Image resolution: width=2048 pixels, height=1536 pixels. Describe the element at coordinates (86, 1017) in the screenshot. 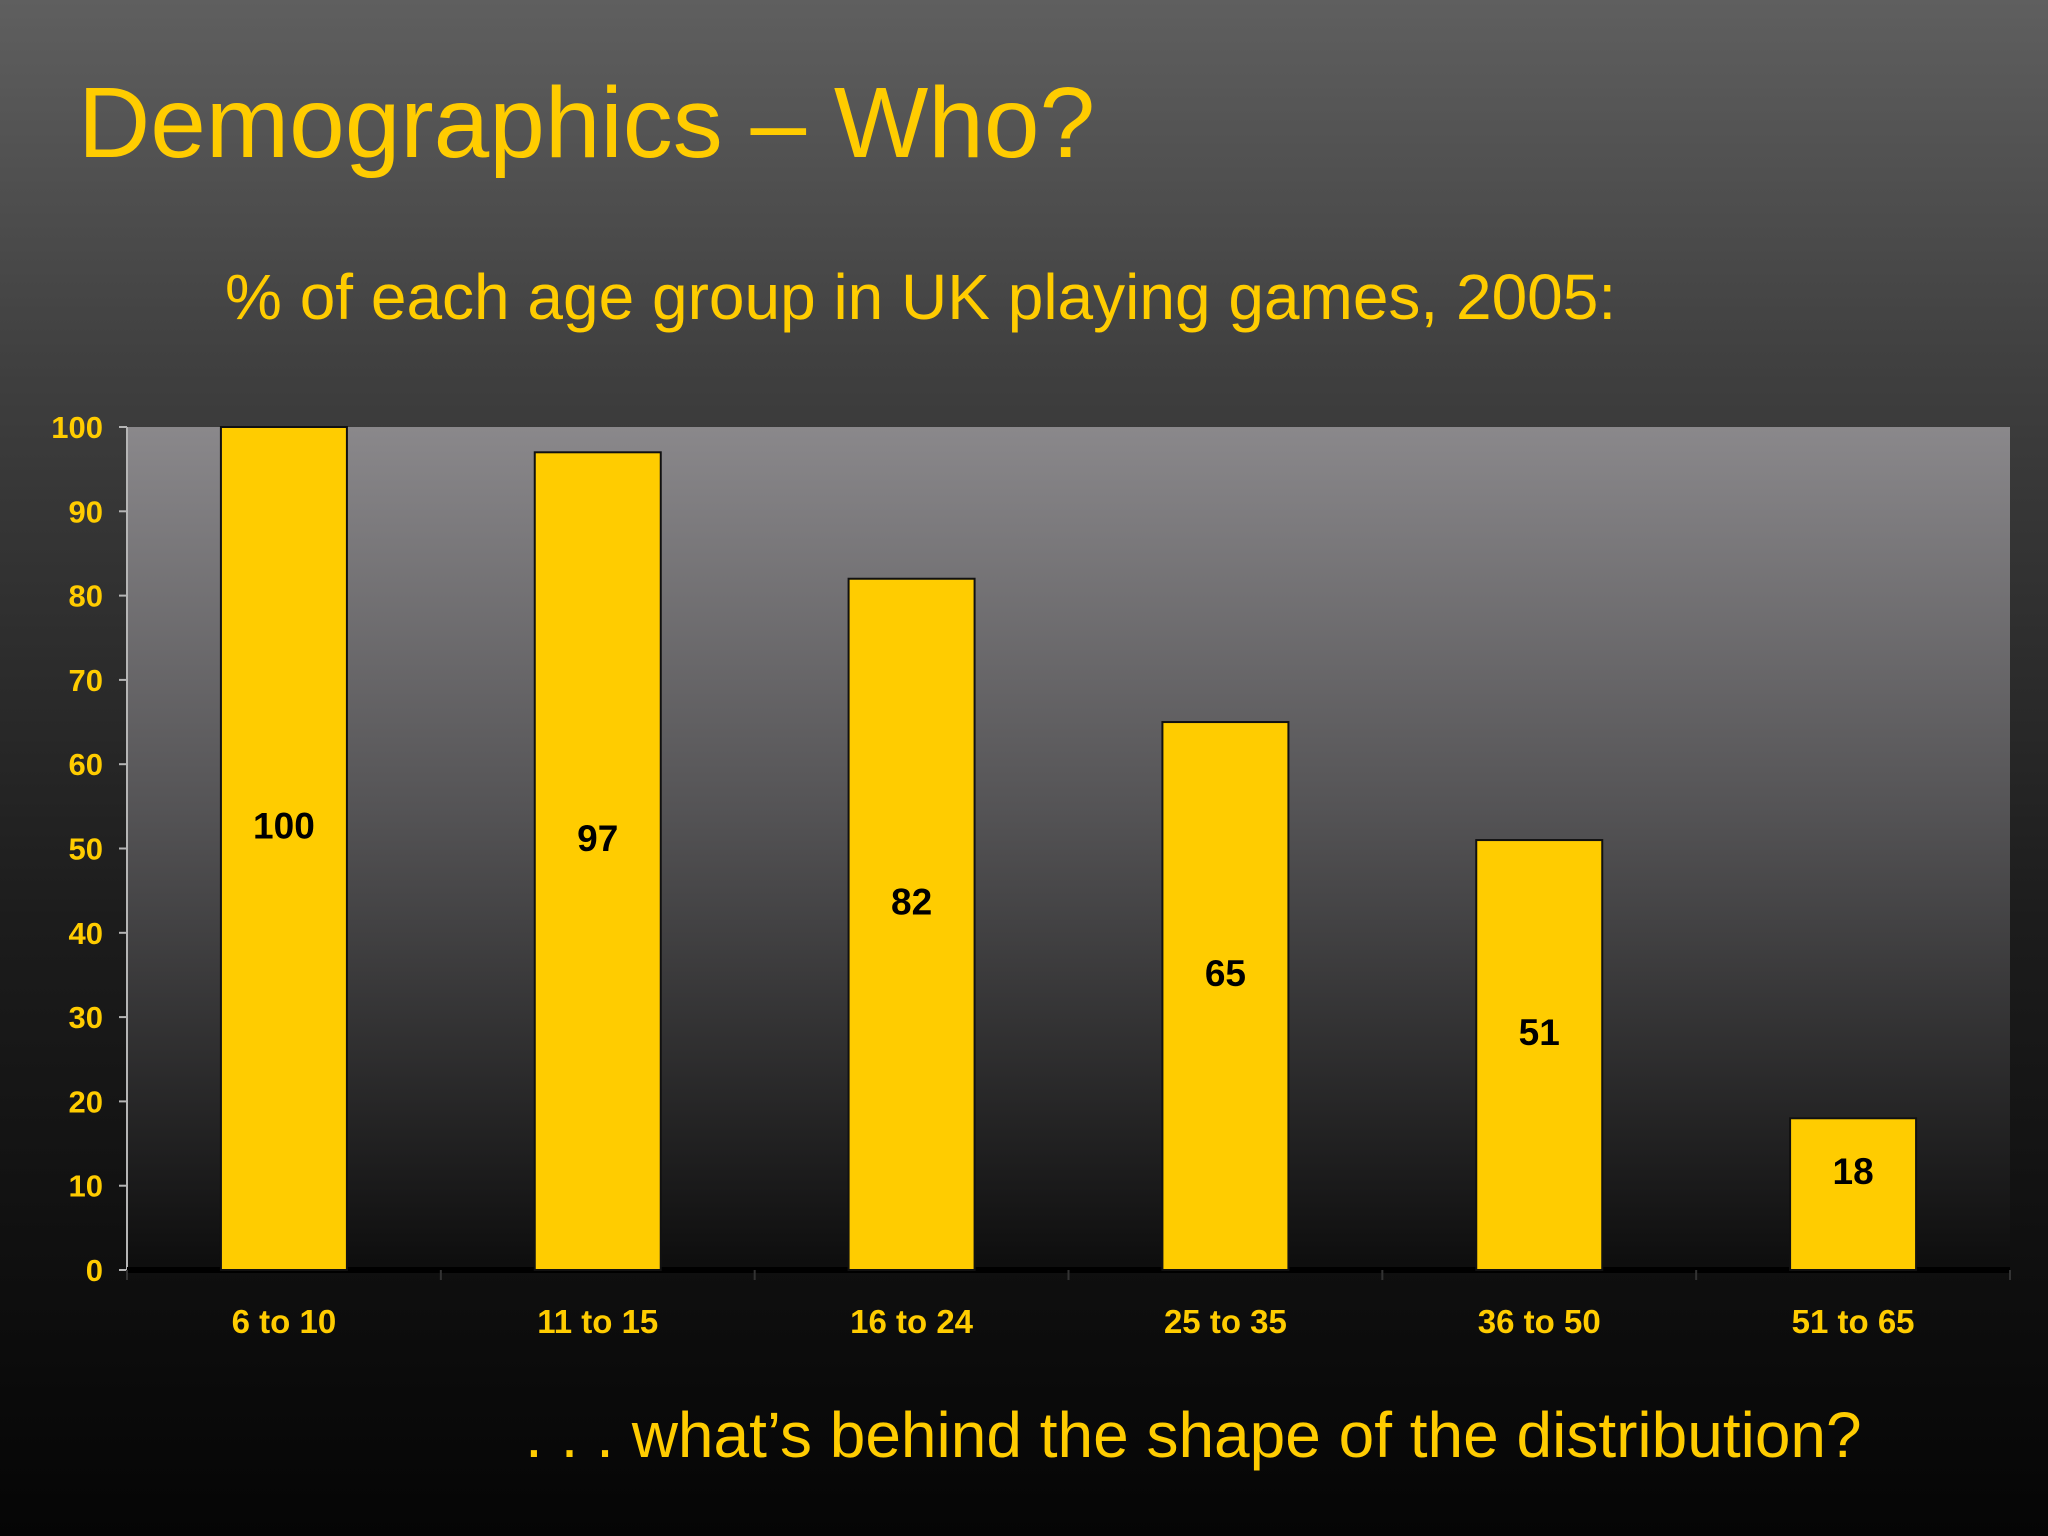

I see `y-tick-label: 30` at that location.